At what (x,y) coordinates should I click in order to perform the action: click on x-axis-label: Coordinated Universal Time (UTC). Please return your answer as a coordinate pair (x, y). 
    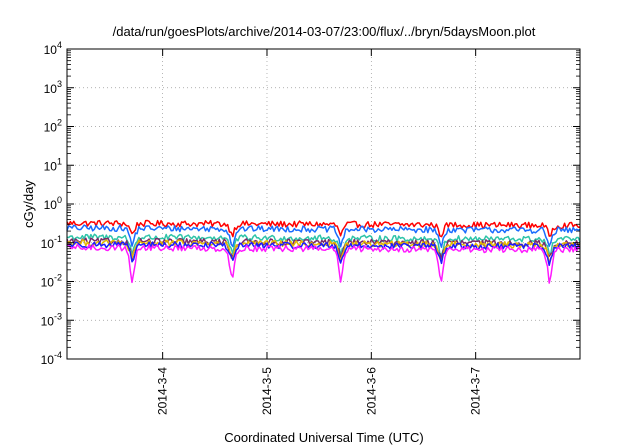
    Looking at the image, I should click on (323, 437).